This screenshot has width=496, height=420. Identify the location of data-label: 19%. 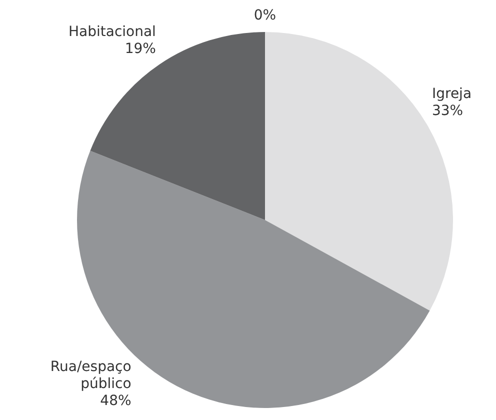
(140, 49).